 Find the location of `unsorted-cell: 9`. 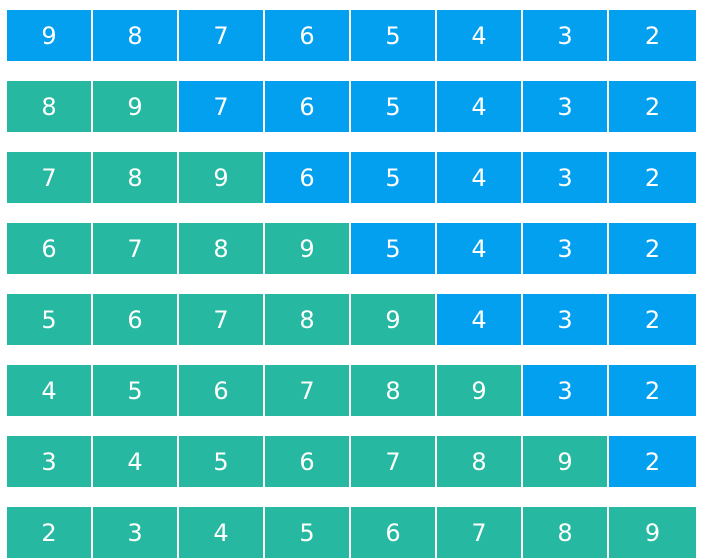

unsorted-cell: 9 is located at coordinates (50, 35).